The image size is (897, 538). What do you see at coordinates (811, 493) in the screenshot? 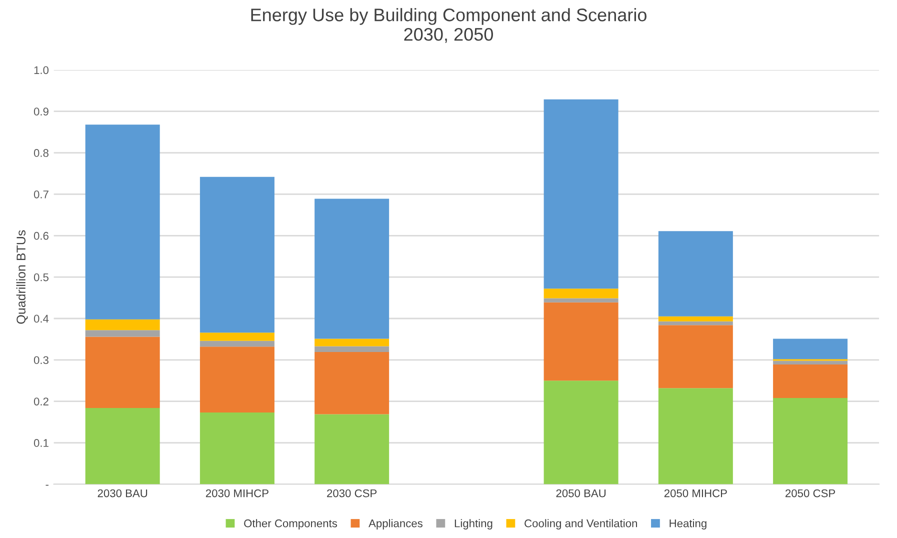
I see `x-tick-label: 2050 CSP` at bounding box center [811, 493].